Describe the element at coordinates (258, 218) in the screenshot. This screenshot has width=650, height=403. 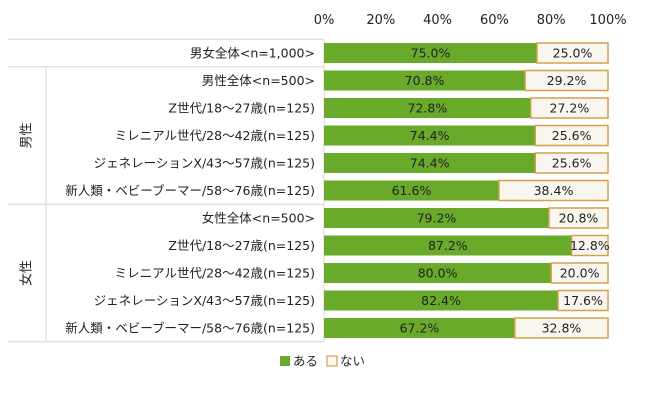
I see `category-label: 女性全体<n=500>` at that location.